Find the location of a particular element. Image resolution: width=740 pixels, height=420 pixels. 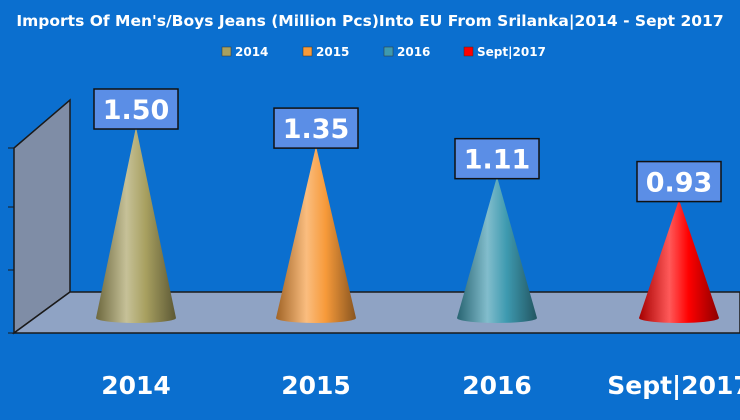

legend: 2014 2015 2016 Sept|2017 is located at coordinates (383, 52).